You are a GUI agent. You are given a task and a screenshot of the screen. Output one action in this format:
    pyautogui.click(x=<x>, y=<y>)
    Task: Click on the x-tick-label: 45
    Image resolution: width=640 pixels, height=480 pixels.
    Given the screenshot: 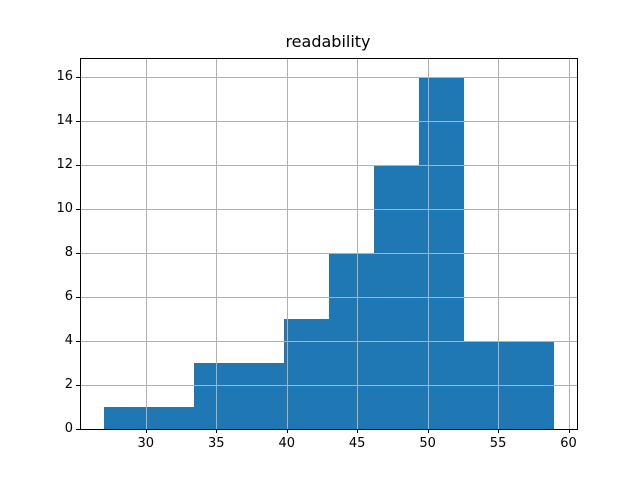 What is the action you would take?
    pyautogui.click(x=357, y=443)
    